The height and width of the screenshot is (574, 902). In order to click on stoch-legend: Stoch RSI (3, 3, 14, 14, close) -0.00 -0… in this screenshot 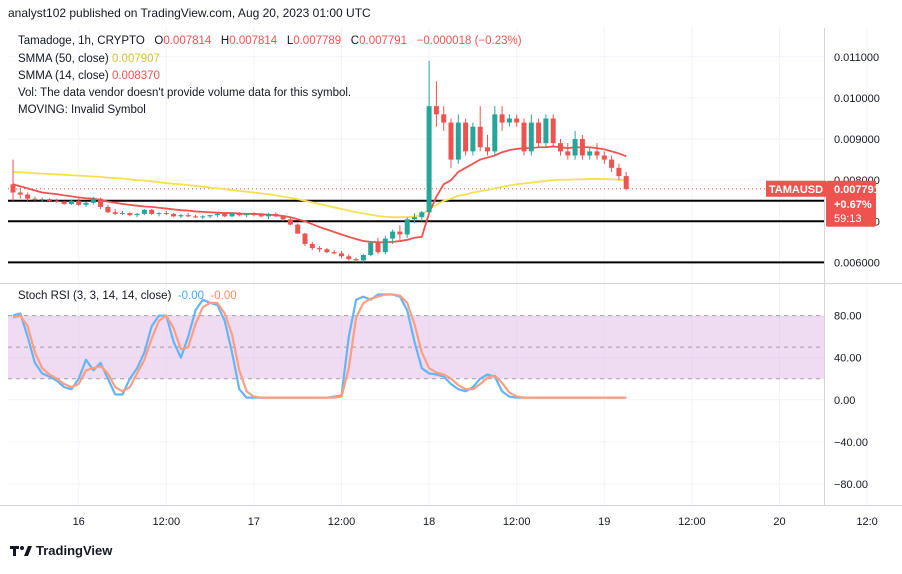, I will do `click(127, 296)`.